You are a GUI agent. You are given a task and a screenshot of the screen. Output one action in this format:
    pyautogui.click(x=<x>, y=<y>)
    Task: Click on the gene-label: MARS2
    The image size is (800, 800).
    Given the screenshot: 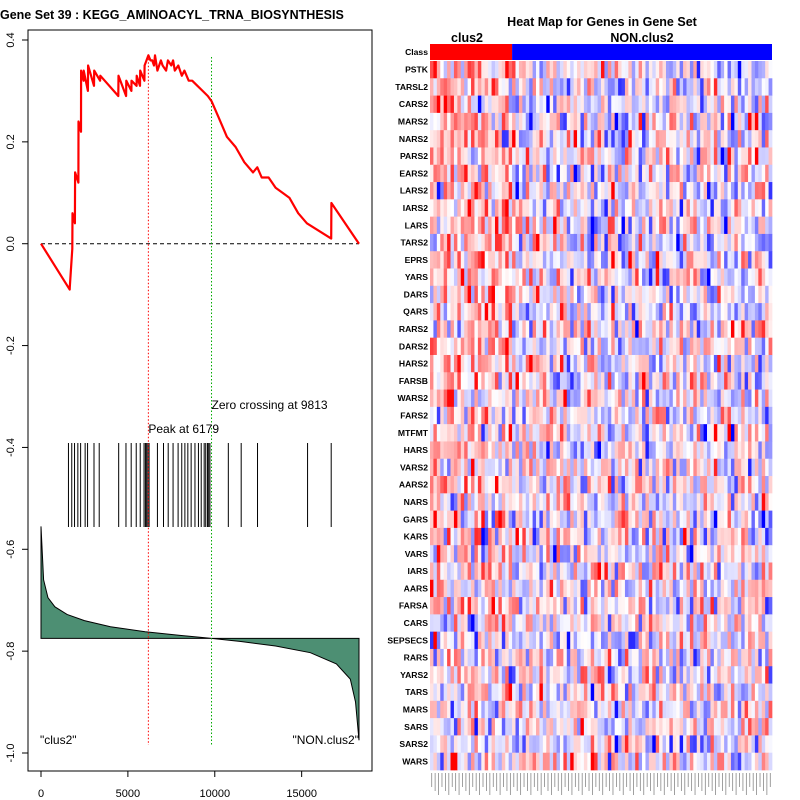 What is the action you would take?
    pyautogui.click(x=413, y=122)
    